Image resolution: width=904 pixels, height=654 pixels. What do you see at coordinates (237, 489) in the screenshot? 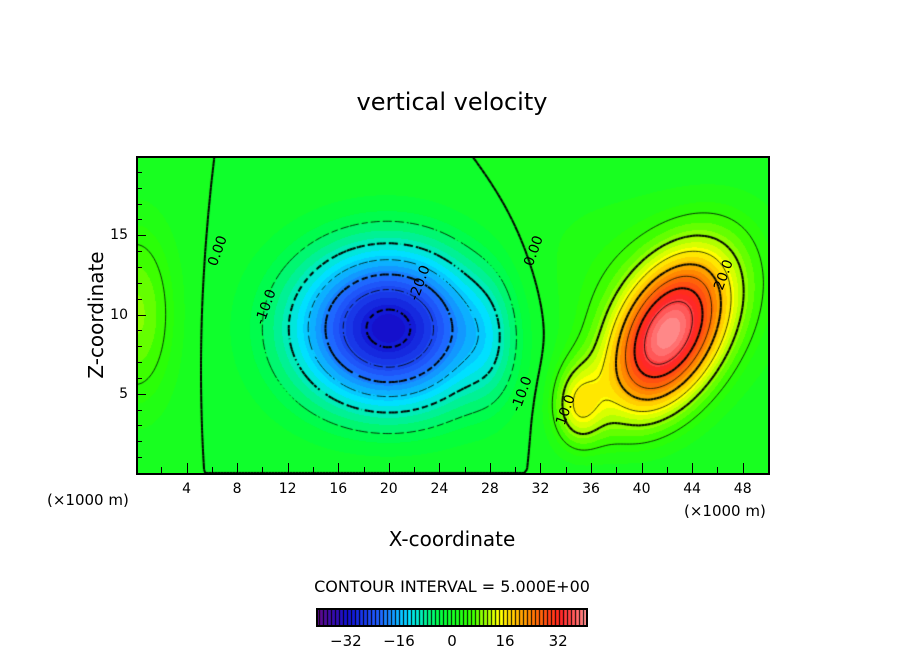
I see `x-tick-label: 8` at bounding box center [237, 489].